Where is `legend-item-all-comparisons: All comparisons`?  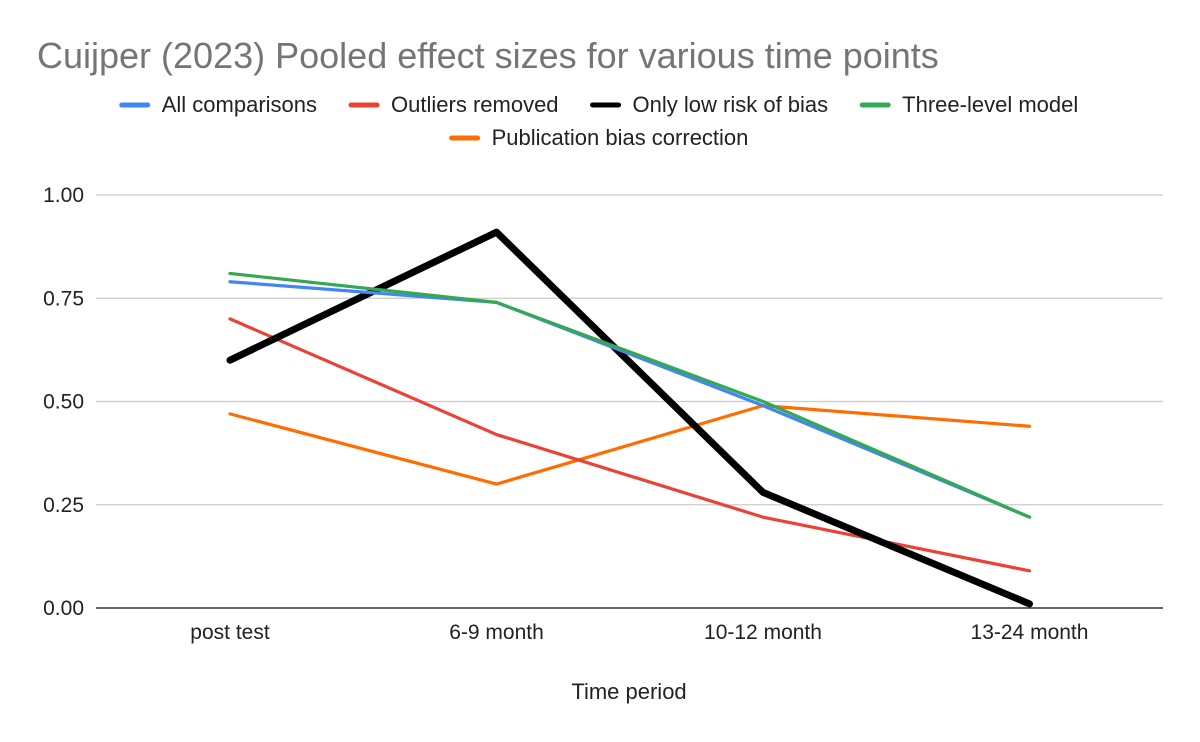
legend-item-all-comparisons: All comparisons is located at coordinates (218, 104).